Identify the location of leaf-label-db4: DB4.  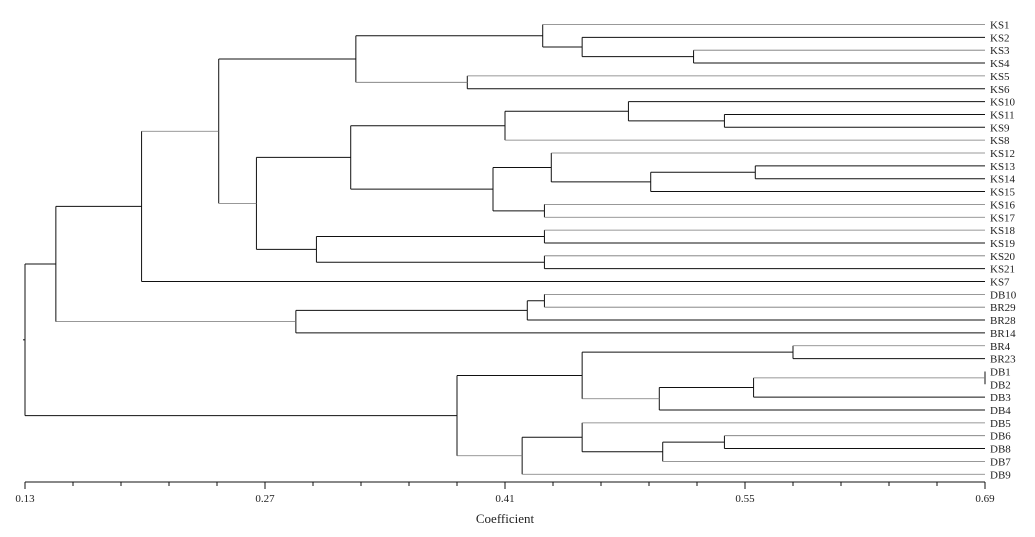
(1000, 411).